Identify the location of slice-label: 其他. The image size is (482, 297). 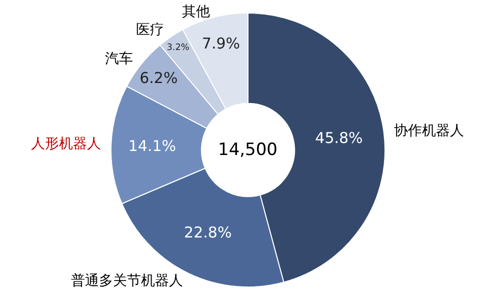
(196, 12).